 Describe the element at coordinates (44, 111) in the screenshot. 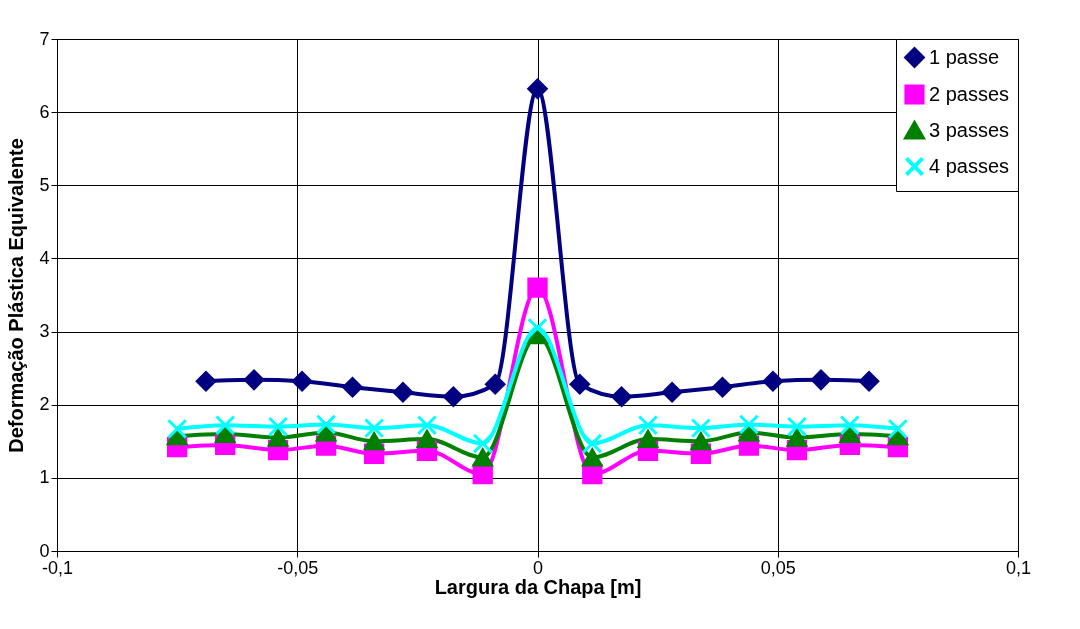

I see `y-tick-label: 6` at that location.